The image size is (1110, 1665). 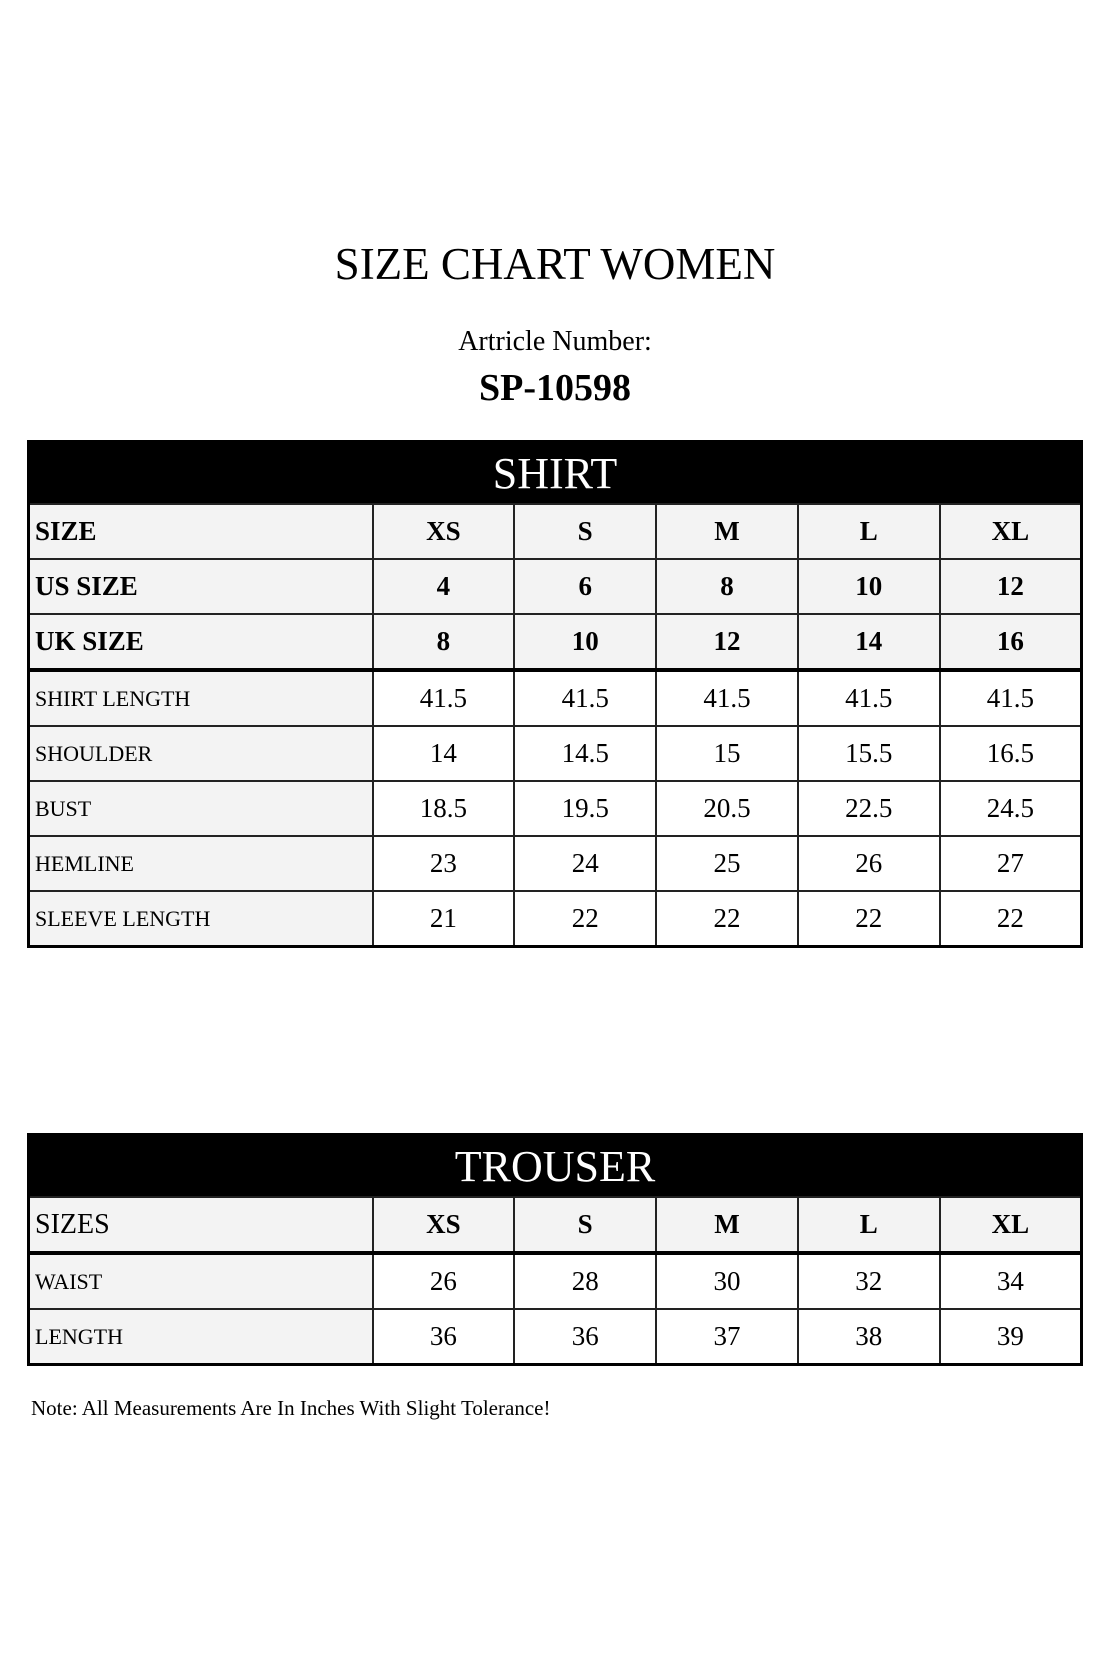 What do you see at coordinates (200, 698) in the screenshot?
I see `row-label: SHIRT LENGTH` at bounding box center [200, 698].